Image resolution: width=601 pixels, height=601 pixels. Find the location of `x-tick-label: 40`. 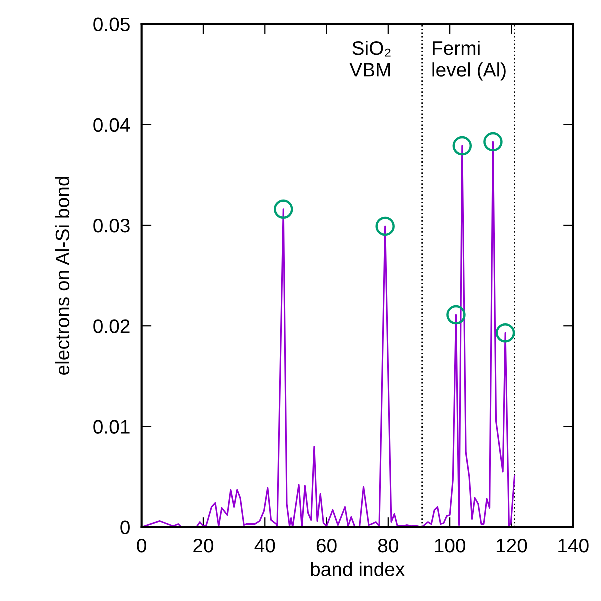

x-tick-label: 40 is located at coordinates (265, 545).